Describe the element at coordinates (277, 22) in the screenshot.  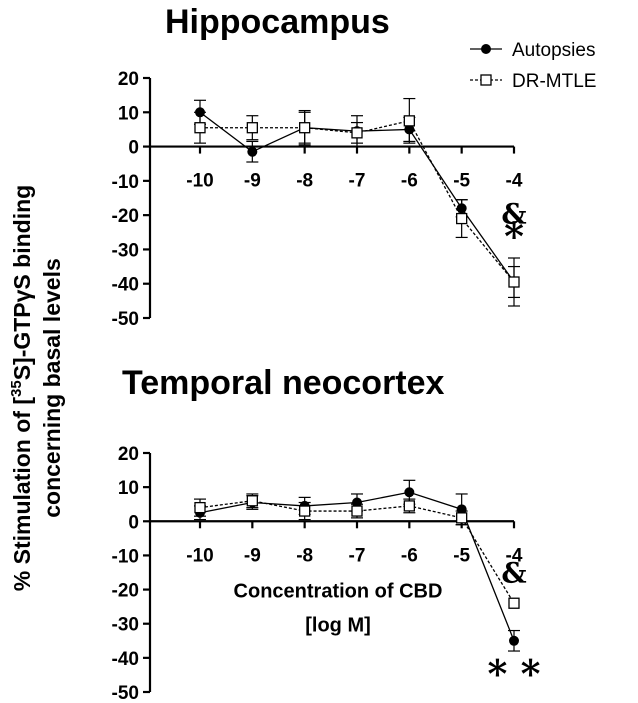
I see `panel-title: Hippocampus` at that location.